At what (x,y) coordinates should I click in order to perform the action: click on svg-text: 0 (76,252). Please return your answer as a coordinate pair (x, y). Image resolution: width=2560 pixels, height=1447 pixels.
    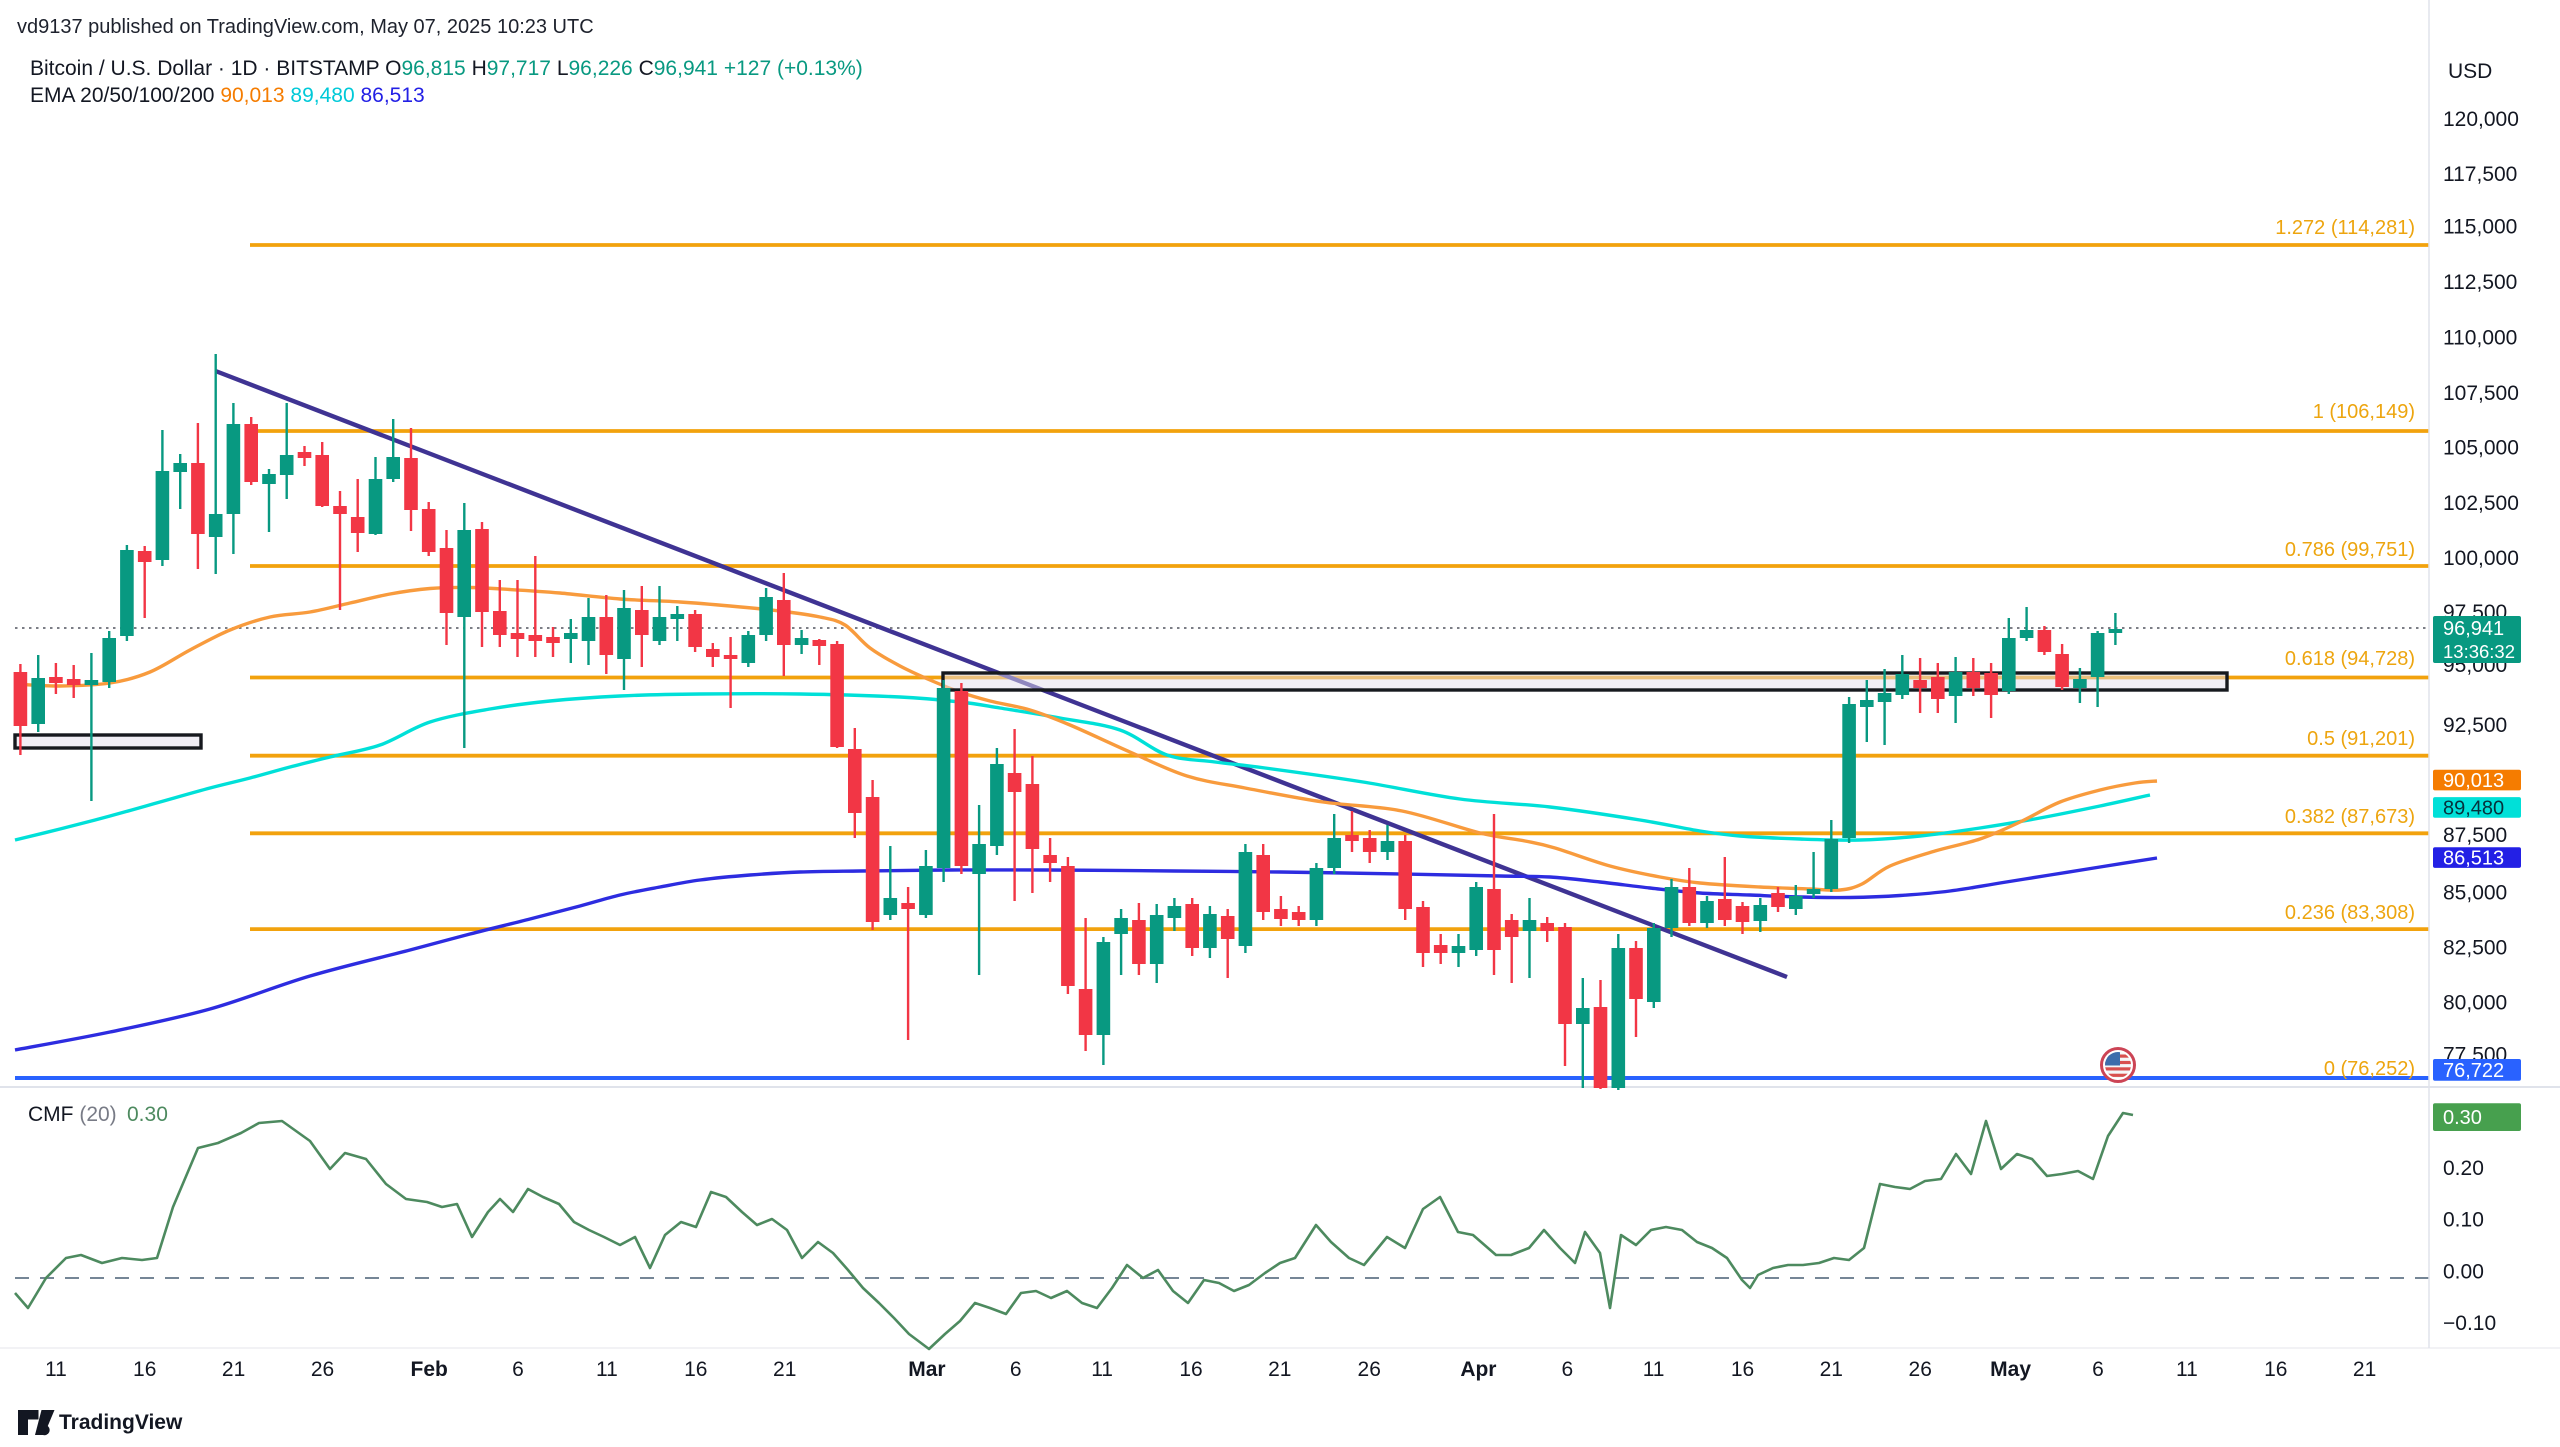
    Looking at the image, I should click on (2369, 1069).